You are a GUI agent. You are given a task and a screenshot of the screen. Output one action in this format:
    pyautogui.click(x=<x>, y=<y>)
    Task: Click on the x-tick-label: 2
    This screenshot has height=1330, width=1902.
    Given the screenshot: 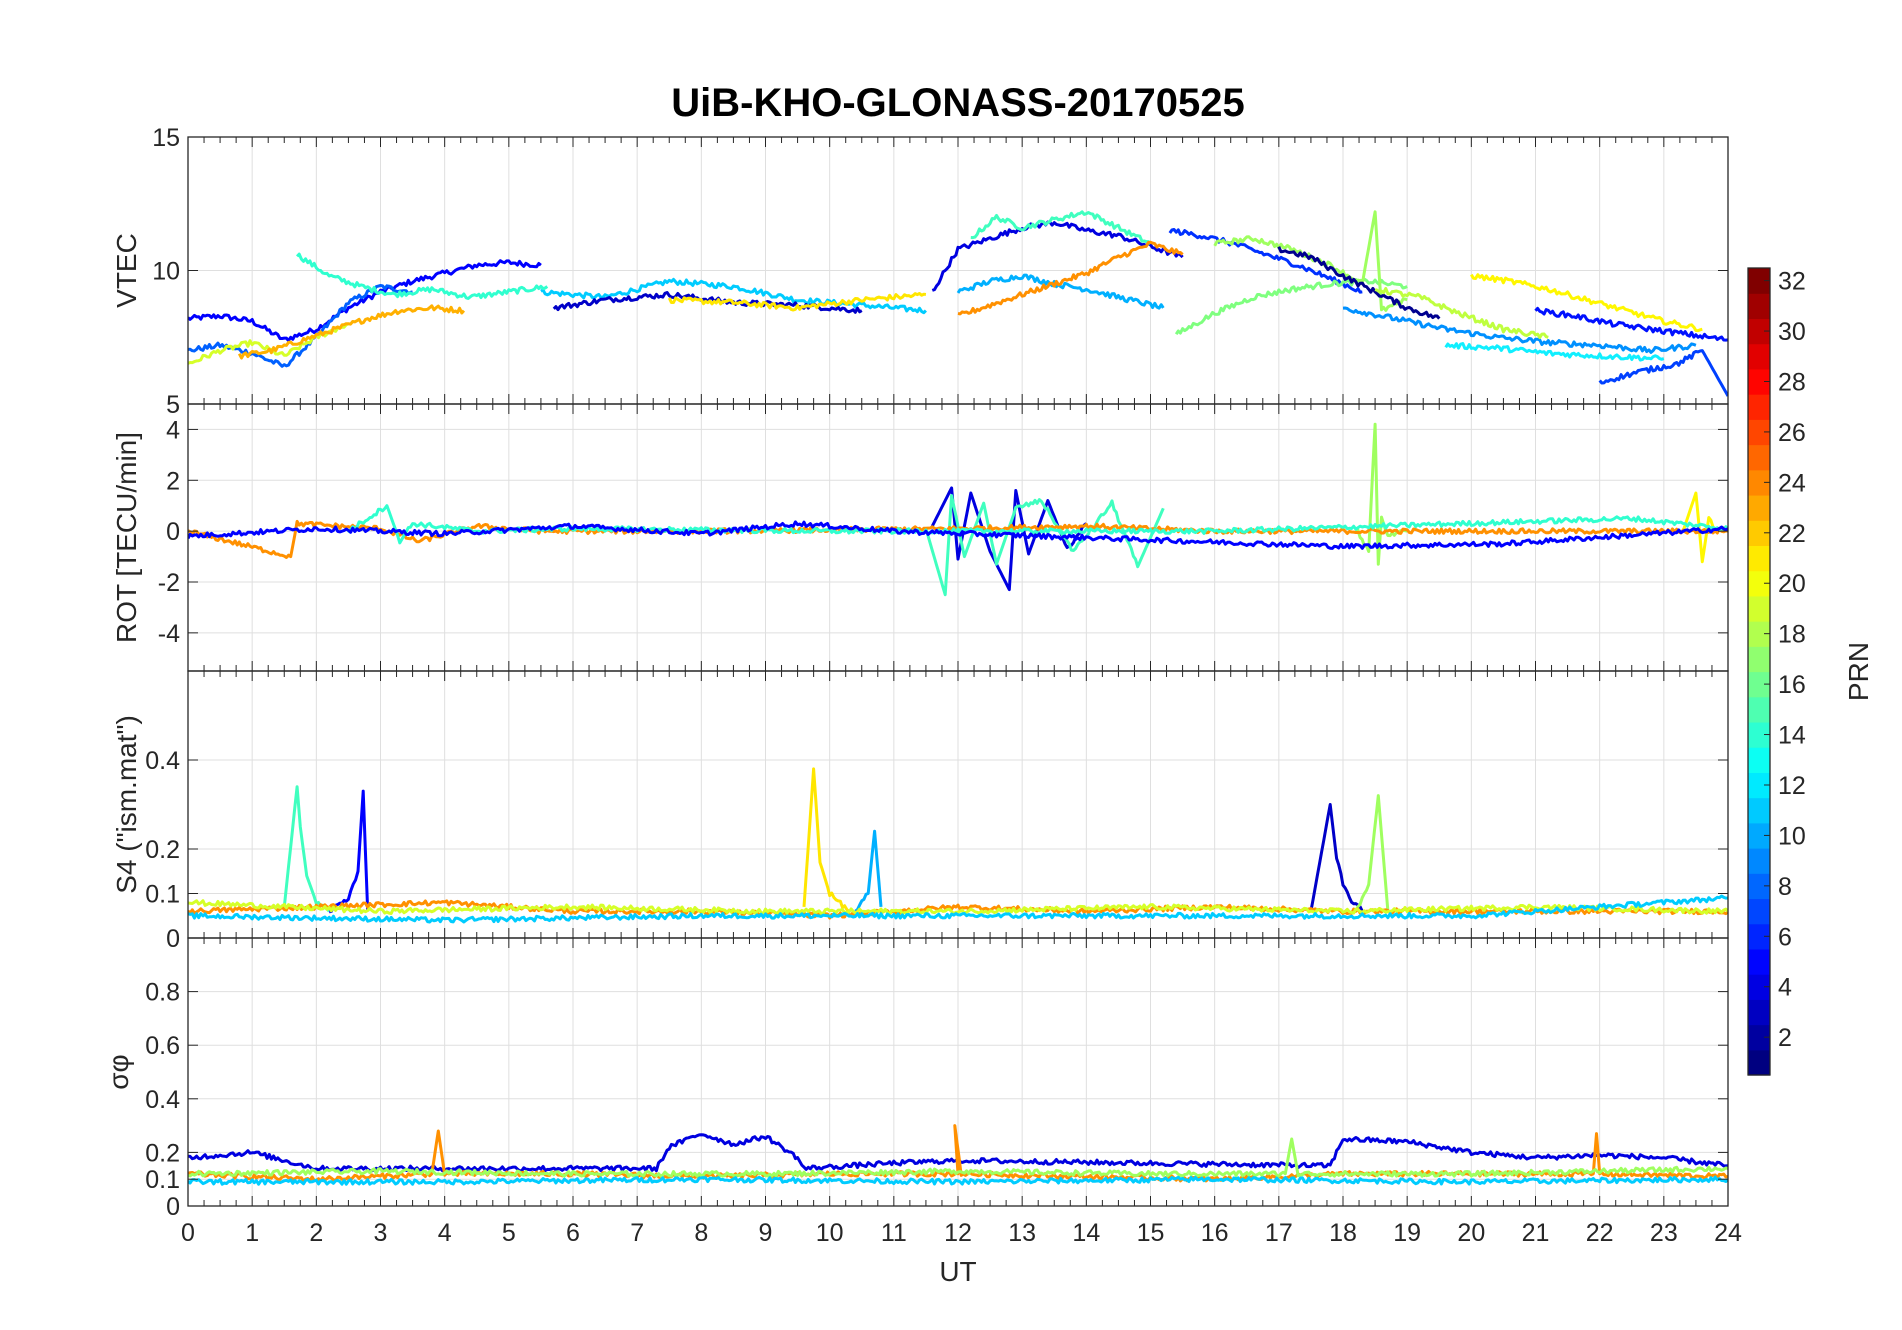 What is the action you would take?
    pyautogui.click(x=316, y=1233)
    